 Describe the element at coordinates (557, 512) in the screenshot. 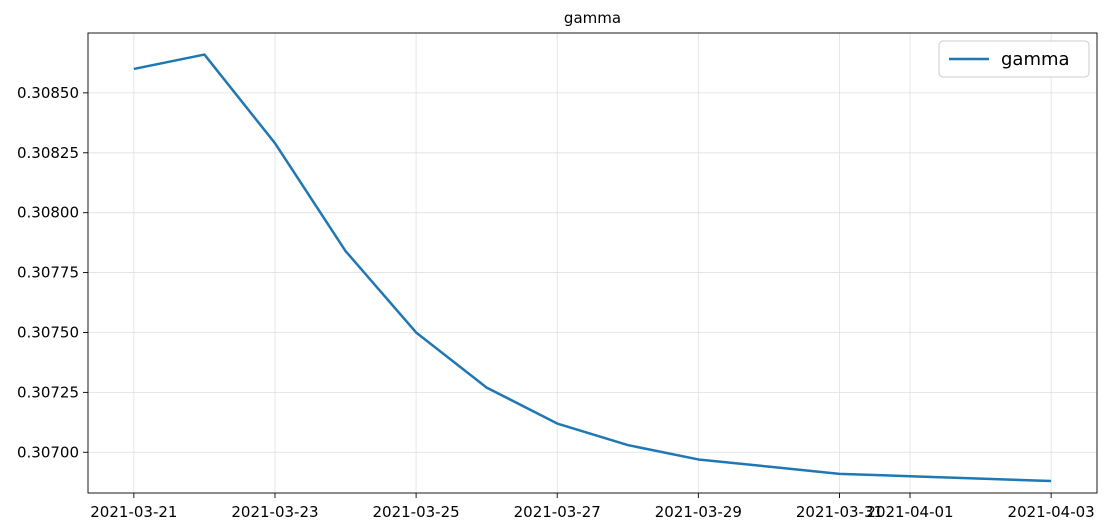

I see `x-tick-label: 2021-03-27` at that location.